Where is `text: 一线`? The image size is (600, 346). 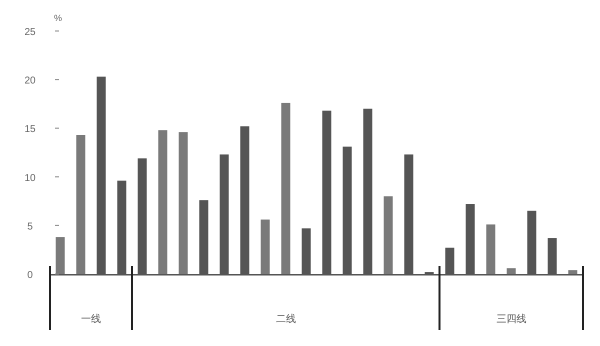 text: 一线 is located at coordinates (91, 319).